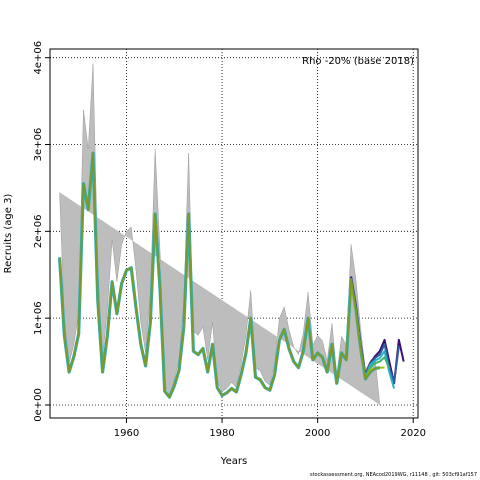 Image resolution: width=480 pixels, height=480 pixels. Describe the element at coordinates (38, 58) in the screenshot. I see `y-tick-label: 4e+06` at that location.